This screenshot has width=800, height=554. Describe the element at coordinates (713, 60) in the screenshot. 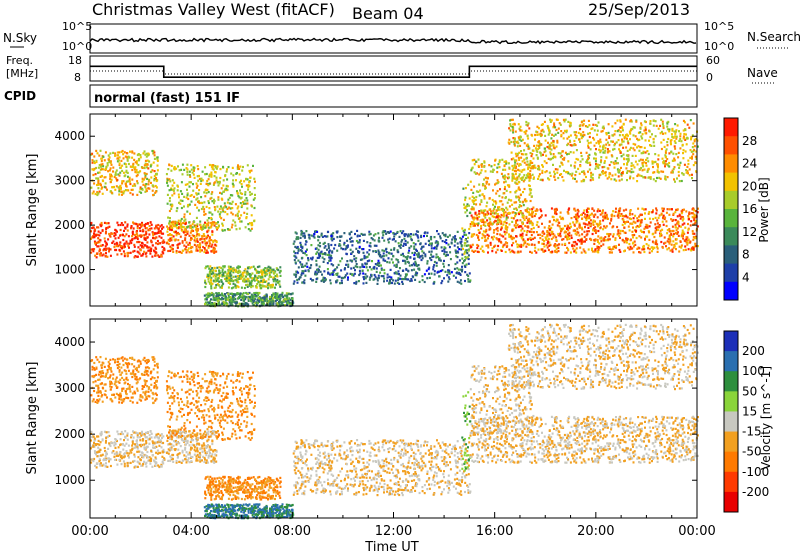

I see `nave-tick-high: 60` at that location.